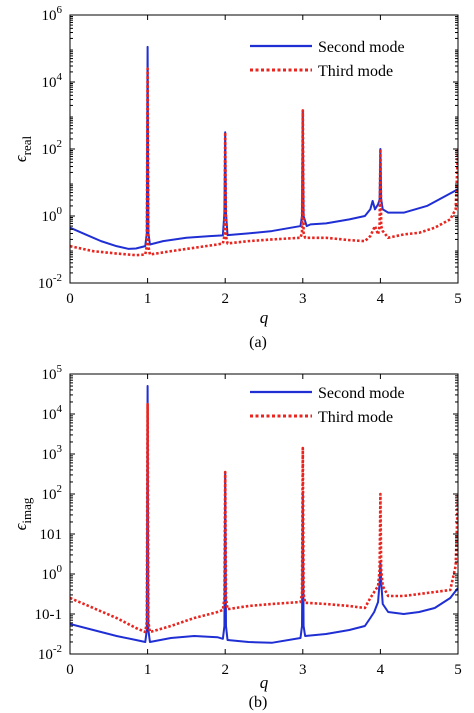 This screenshot has width=474, height=713. Describe the element at coordinates (52, 14) in the screenshot. I see `y-tick-label: 10⁶` at that location.